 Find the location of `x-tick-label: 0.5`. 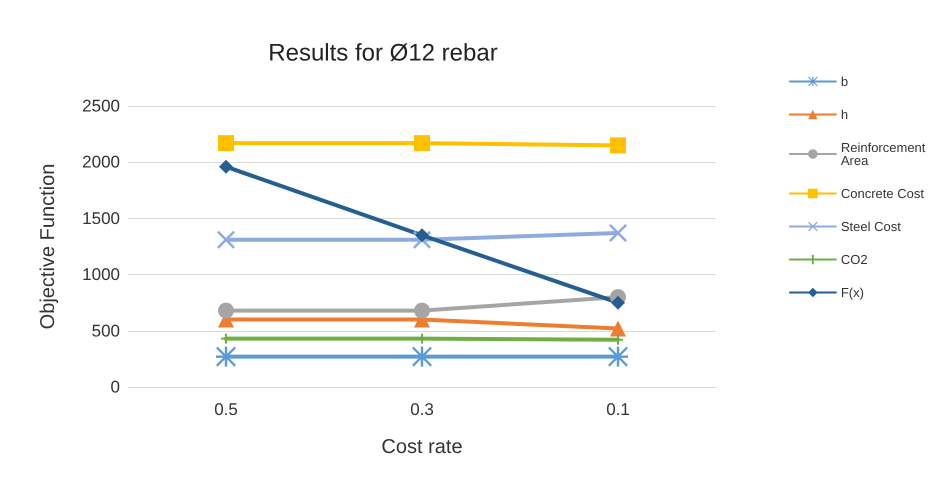

x-tick-label: 0.5 is located at coordinates (226, 409).